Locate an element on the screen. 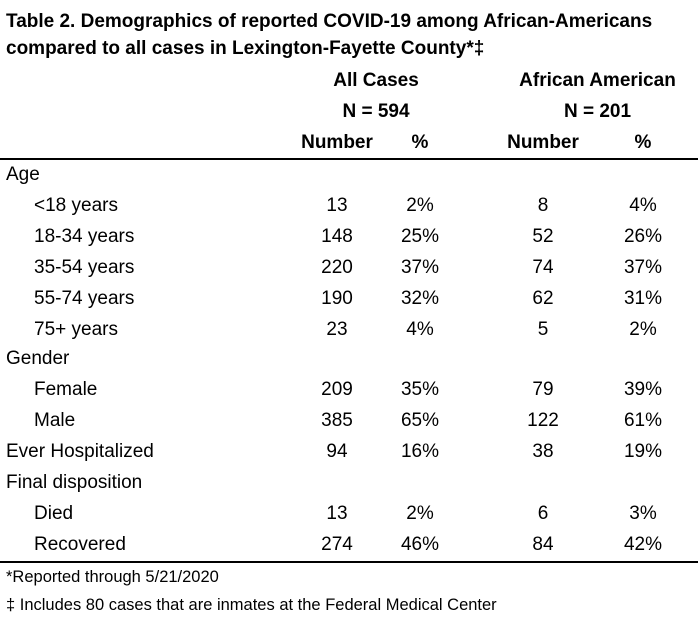  cell-aa-percent: 2% is located at coordinates (643, 329).